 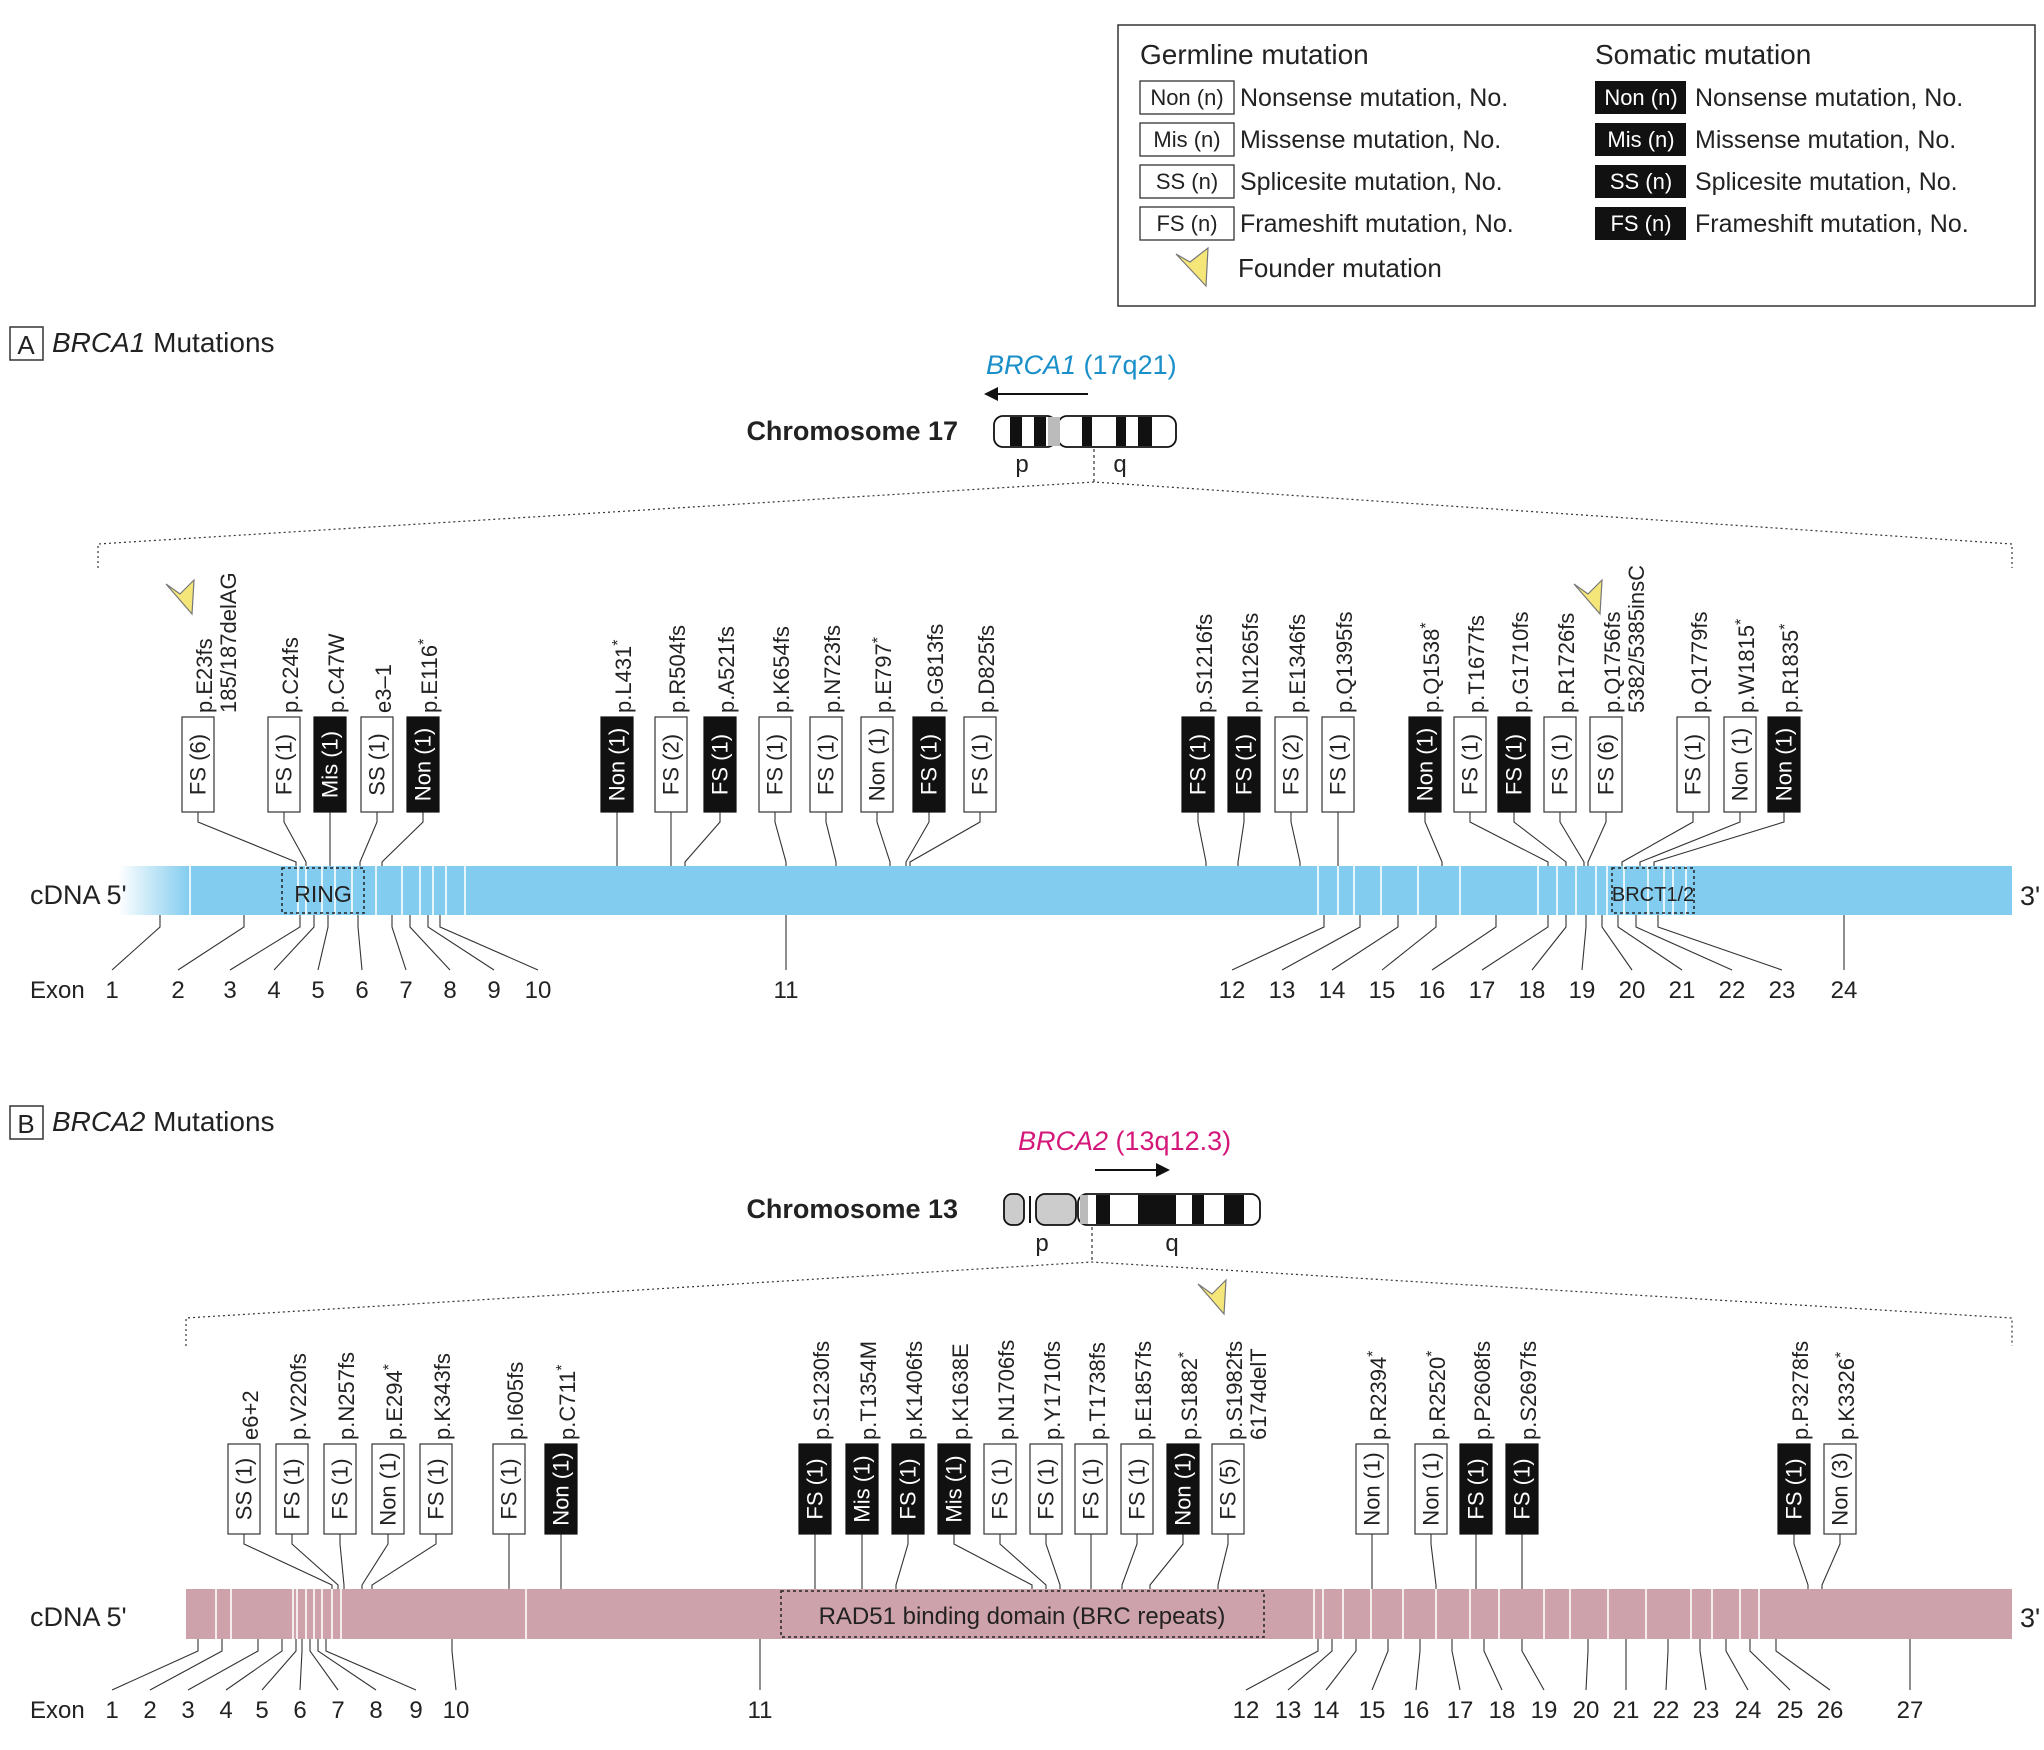 I want to click on mutation-marker: FS (5) p.S1982fs 6174delT, so click(x=1234, y=1433).